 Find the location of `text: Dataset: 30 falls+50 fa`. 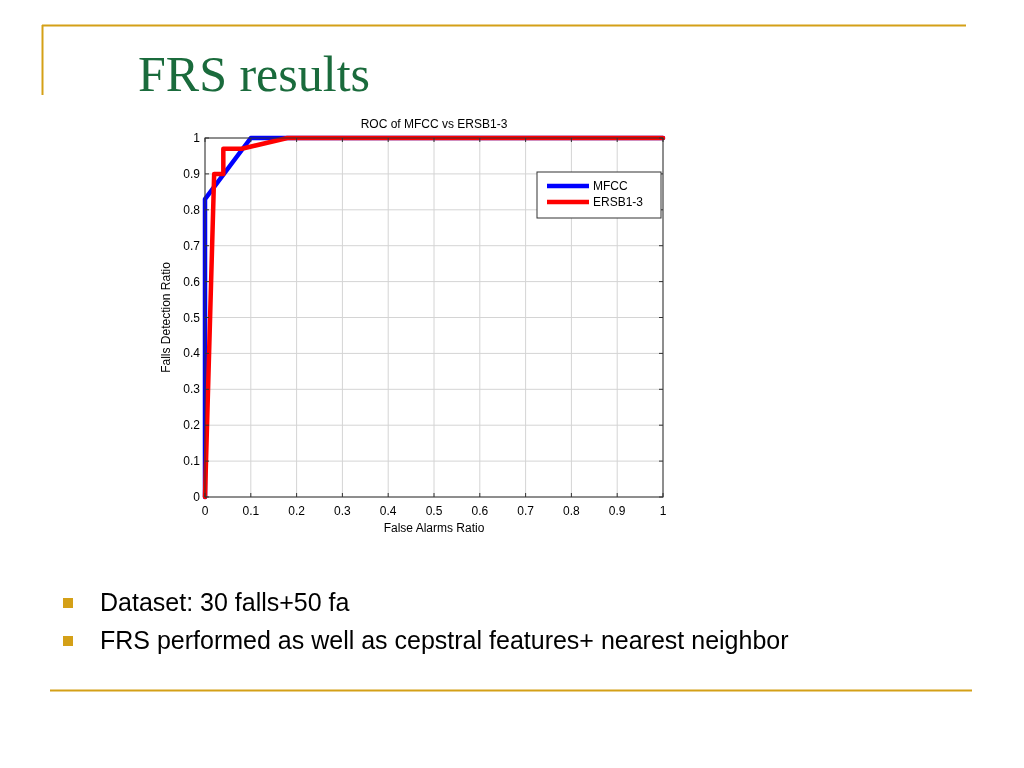

text: Dataset: 30 falls+50 fa is located at coordinates (225, 602).